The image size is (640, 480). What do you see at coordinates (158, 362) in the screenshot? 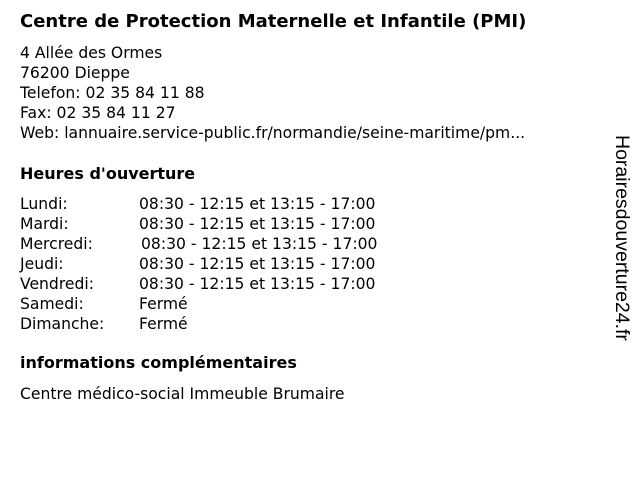
I see `info-heading: informations complémentaires` at bounding box center [158, 362].